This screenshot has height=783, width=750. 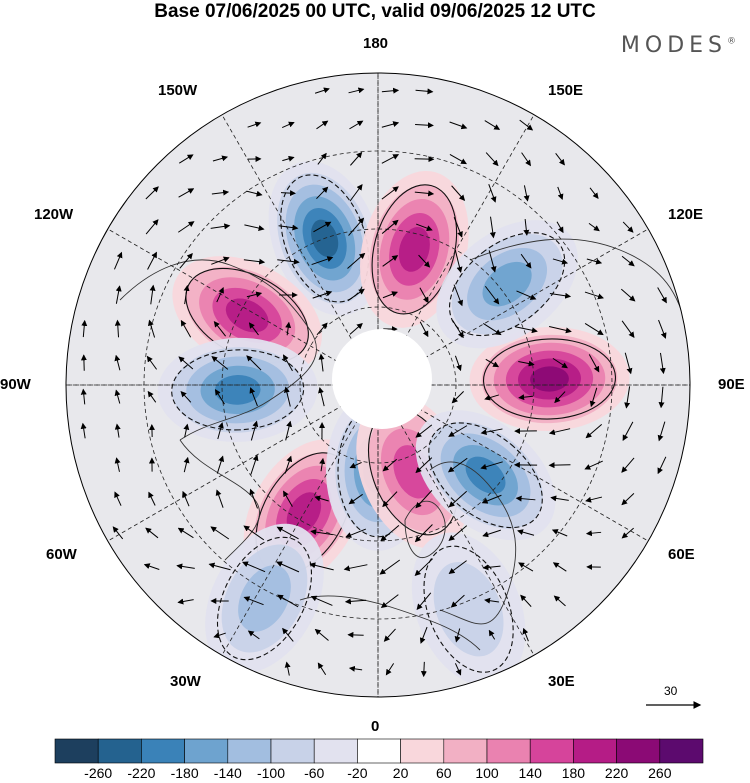 What do you see at coordinates (671, 691) in the screenshot?
I see `reference-vector-label: 30` at bounding box center [671, 691].